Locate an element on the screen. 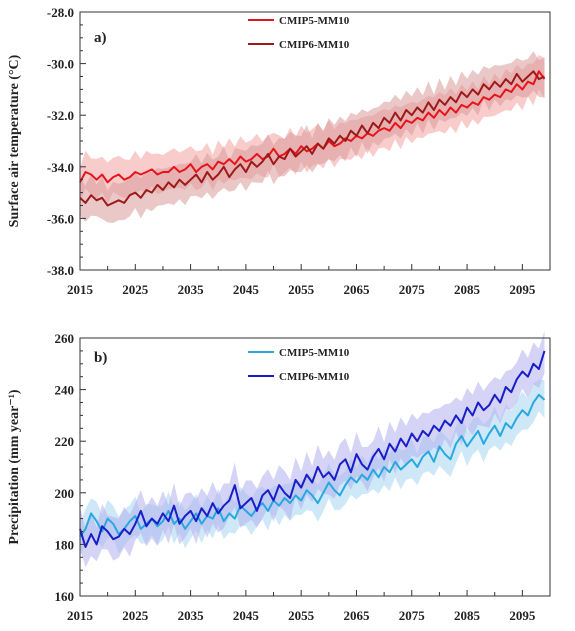  y-tick-label: -32.0 is located at coordinates (60, 115).